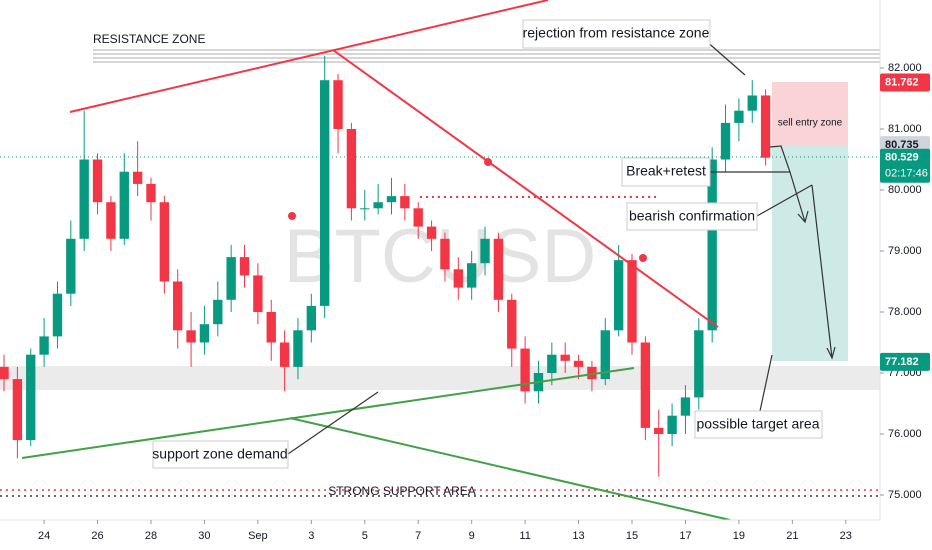 The image size is (932, 550). What do you see at coordinates (486, 56) in the screenshot?
I see `resistance-lines` at bounding box center [486, 56].